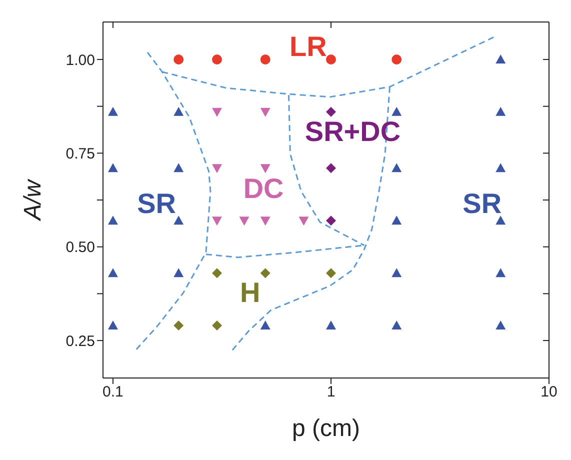  Describe the element at coordinates (331, 392) in the screenshot. I see `x-tick-label: 1` at that location.